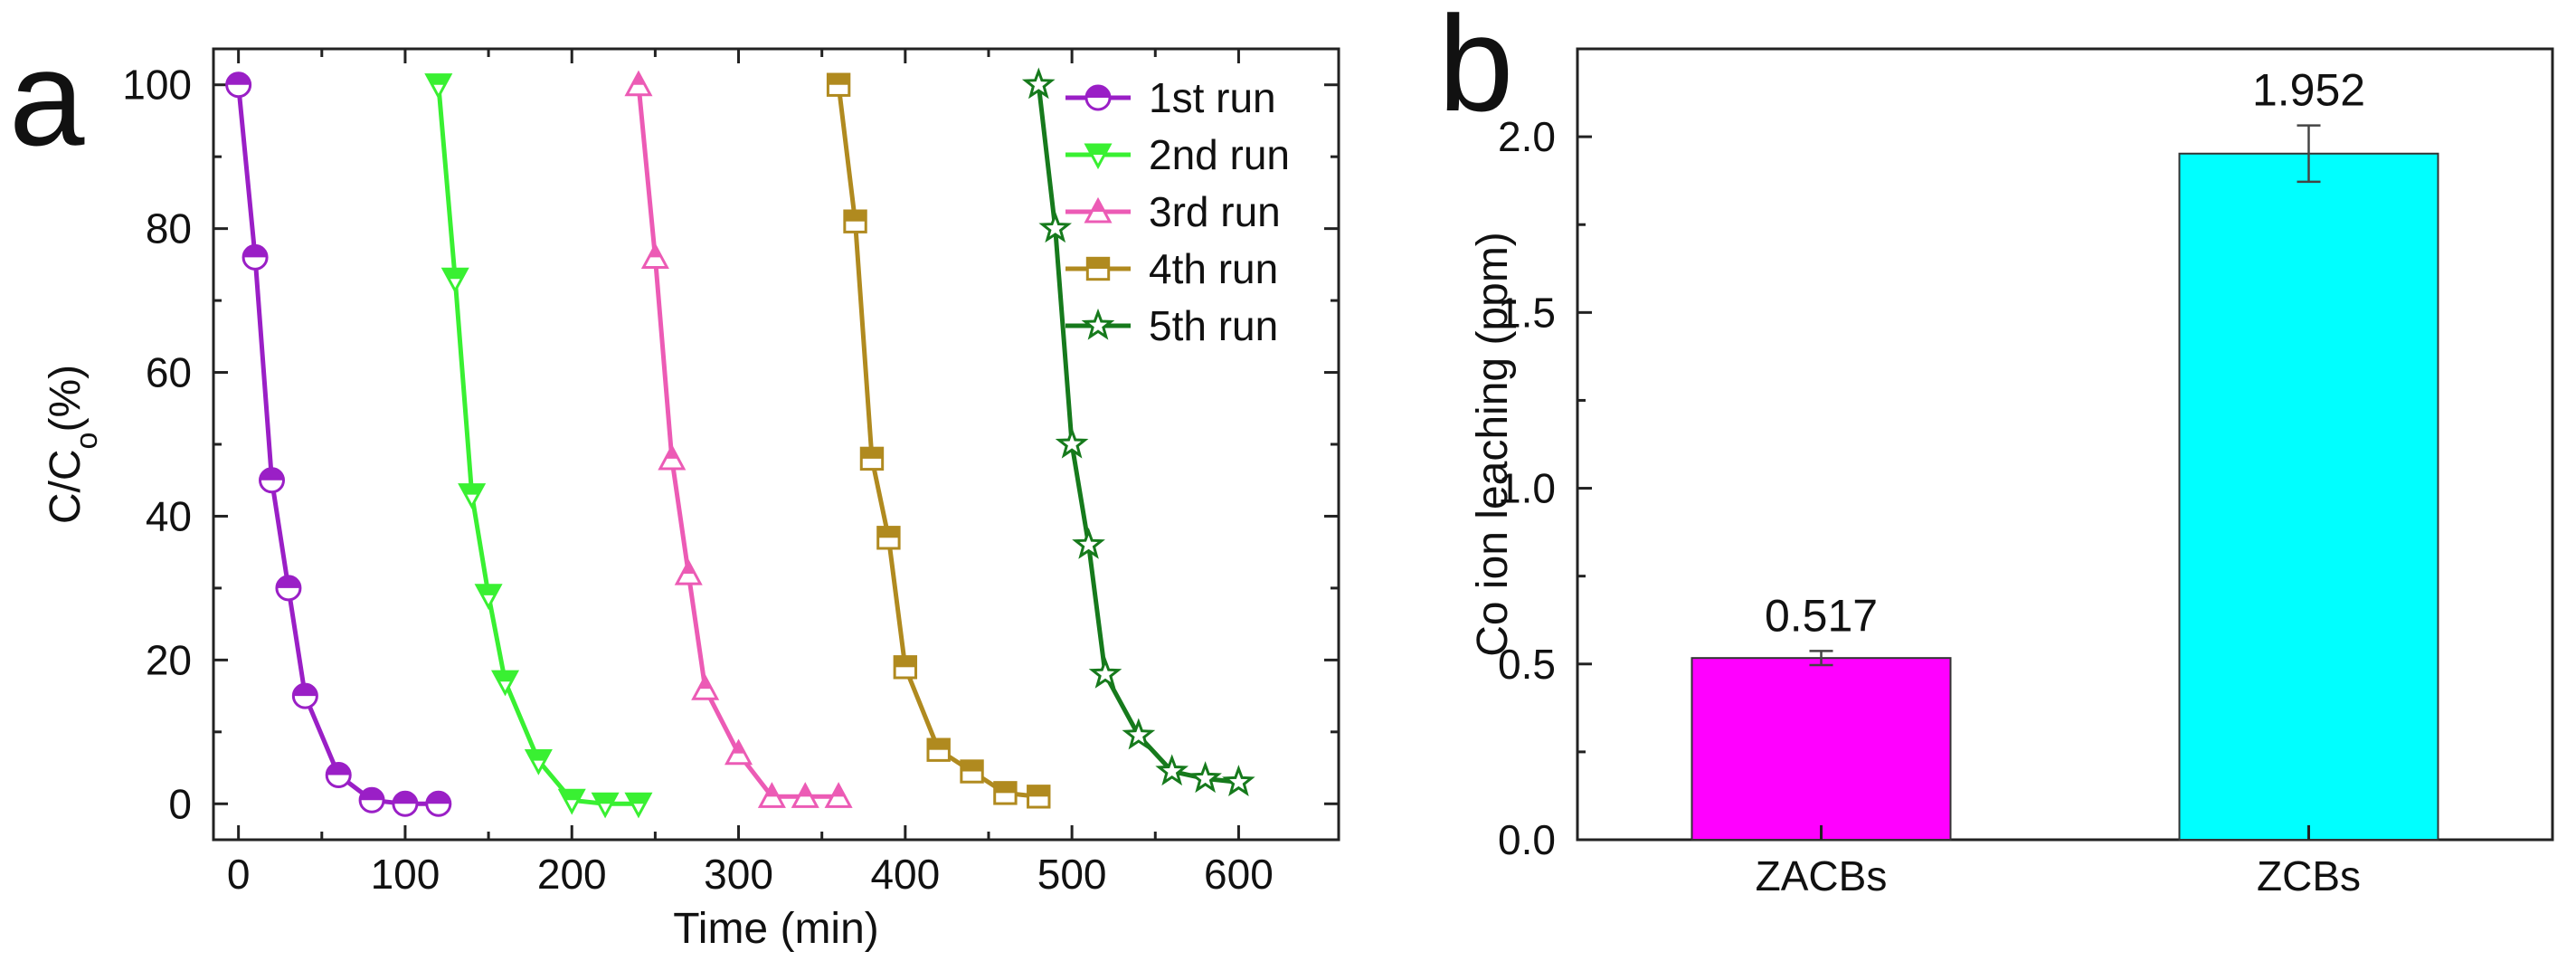  What do you see at coordinates (1822, 615) in the screenshot?
I see `bar-value-label: 0.517` at bounding box center [1822, 615].